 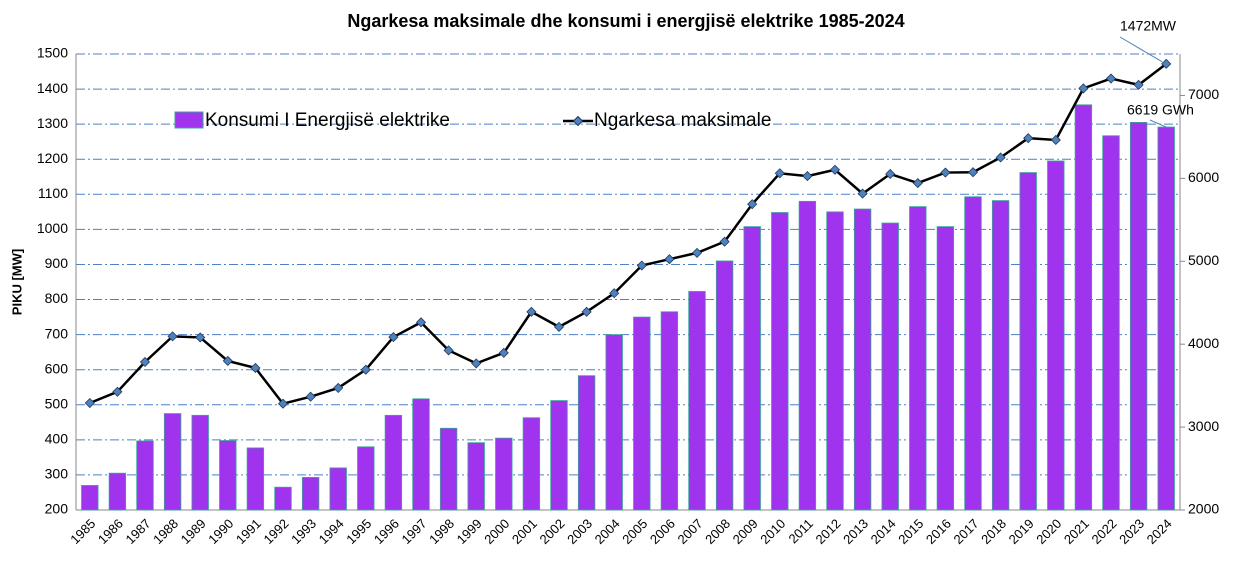 What do you see at coordinates (745, 531) in the screenshot?
I see `x-tick-label: 2009` at bounding box center [745, 531].